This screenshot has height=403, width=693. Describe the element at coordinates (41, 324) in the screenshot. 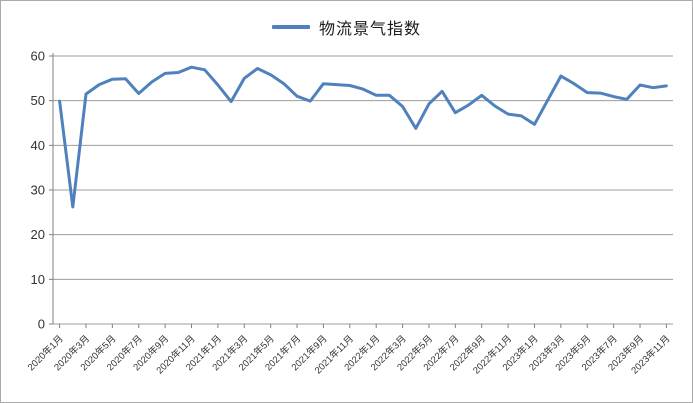

I see `y-axis-label: 0` at that location.